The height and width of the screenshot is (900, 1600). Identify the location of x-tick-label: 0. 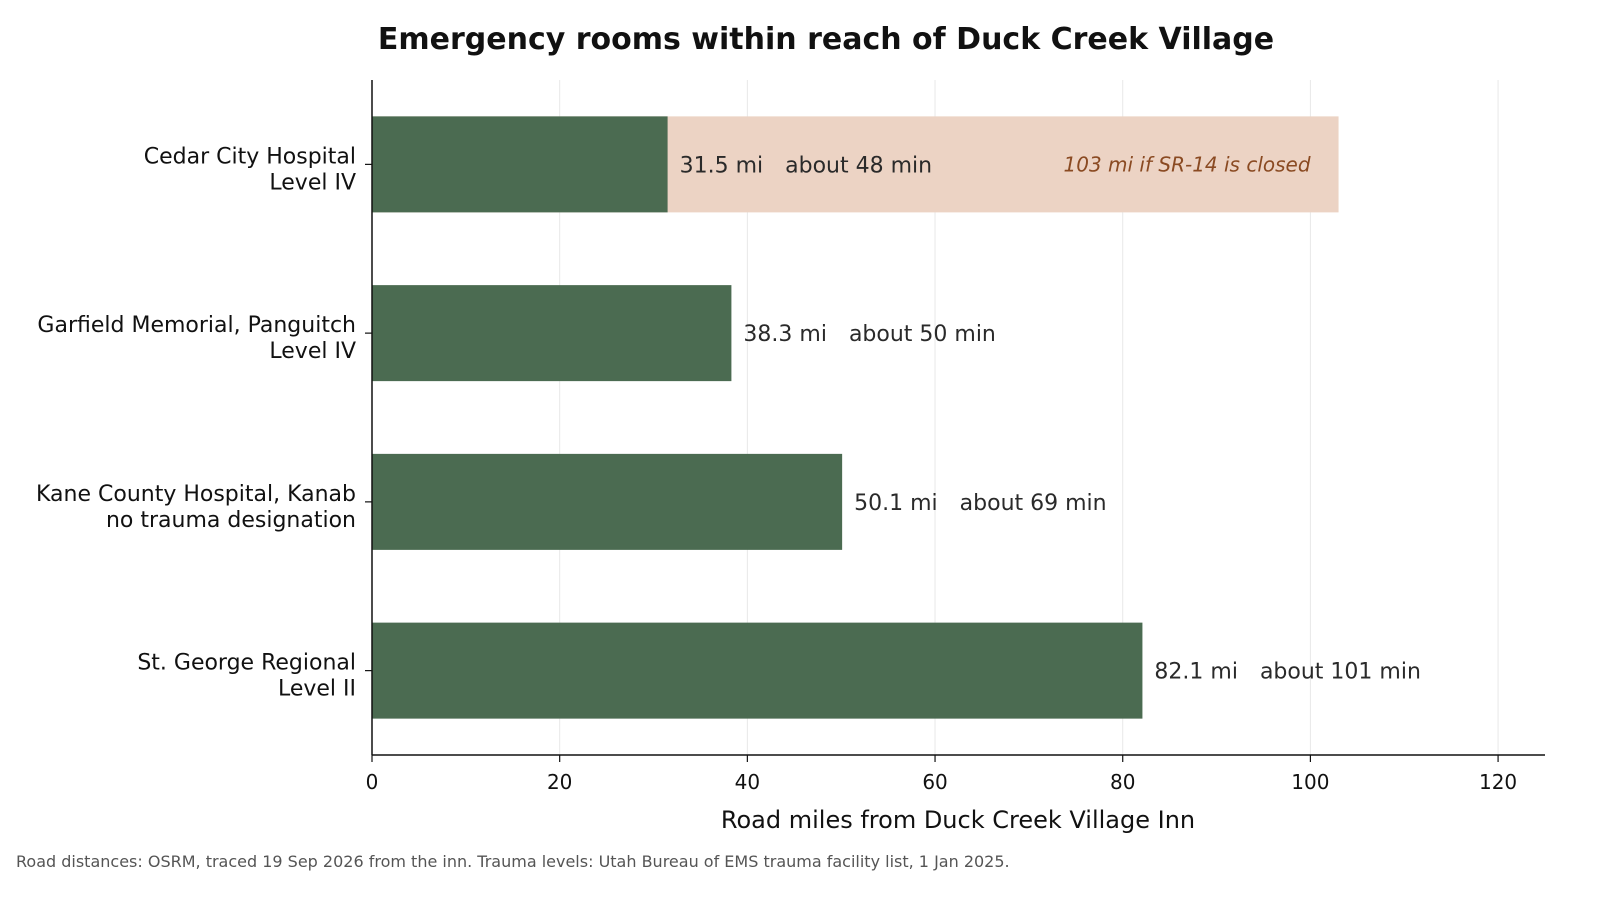
(372, 782).